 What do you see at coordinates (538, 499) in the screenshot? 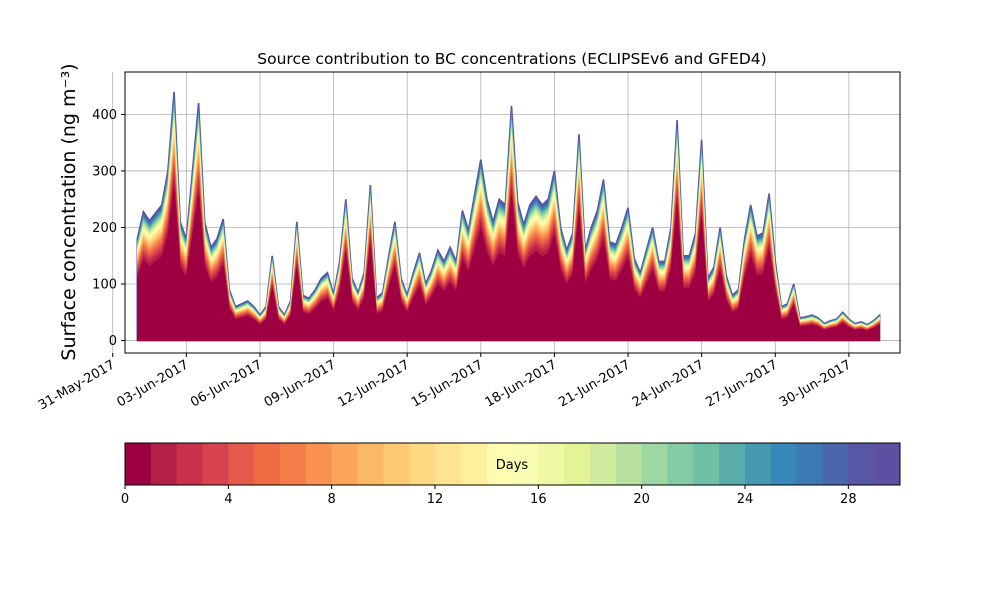
I see `colorbar-tick-label: 16` at bounding box center [538, 499].